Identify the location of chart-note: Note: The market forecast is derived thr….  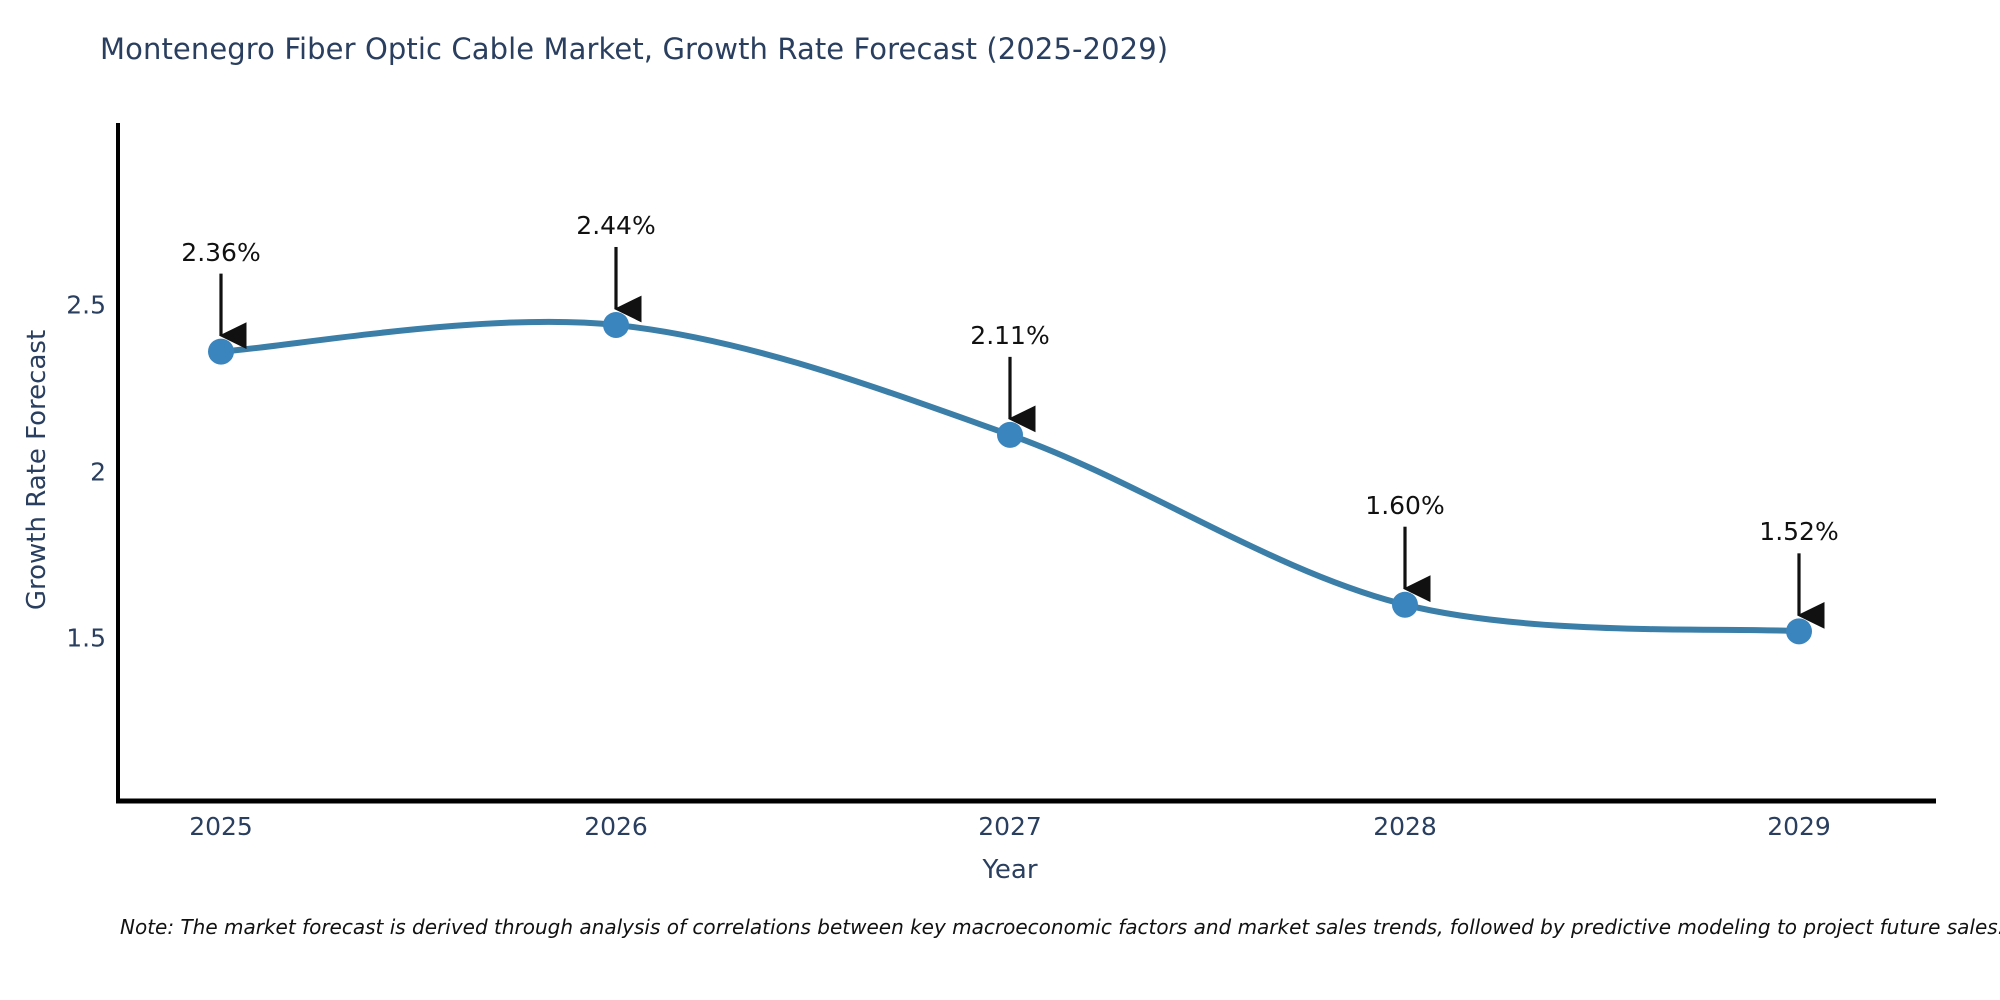
(1060, 927).